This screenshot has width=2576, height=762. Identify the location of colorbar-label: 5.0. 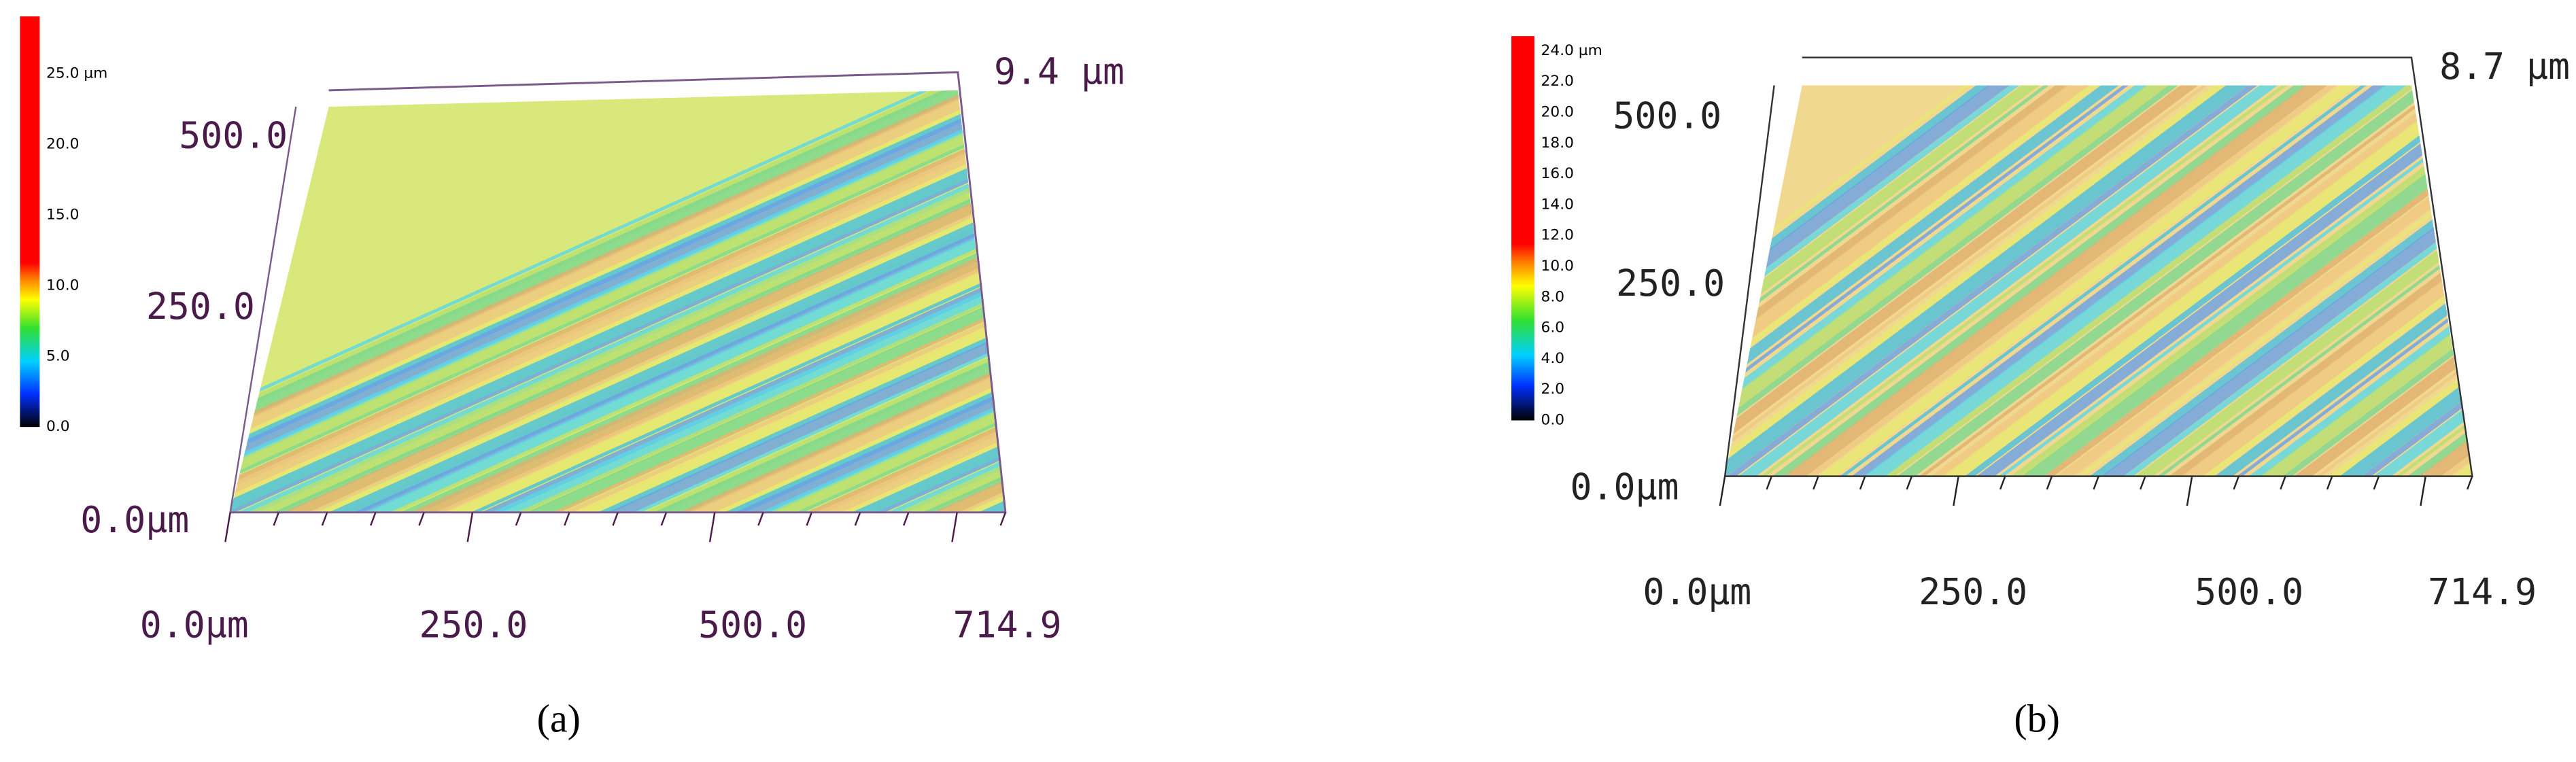
(58, 355).